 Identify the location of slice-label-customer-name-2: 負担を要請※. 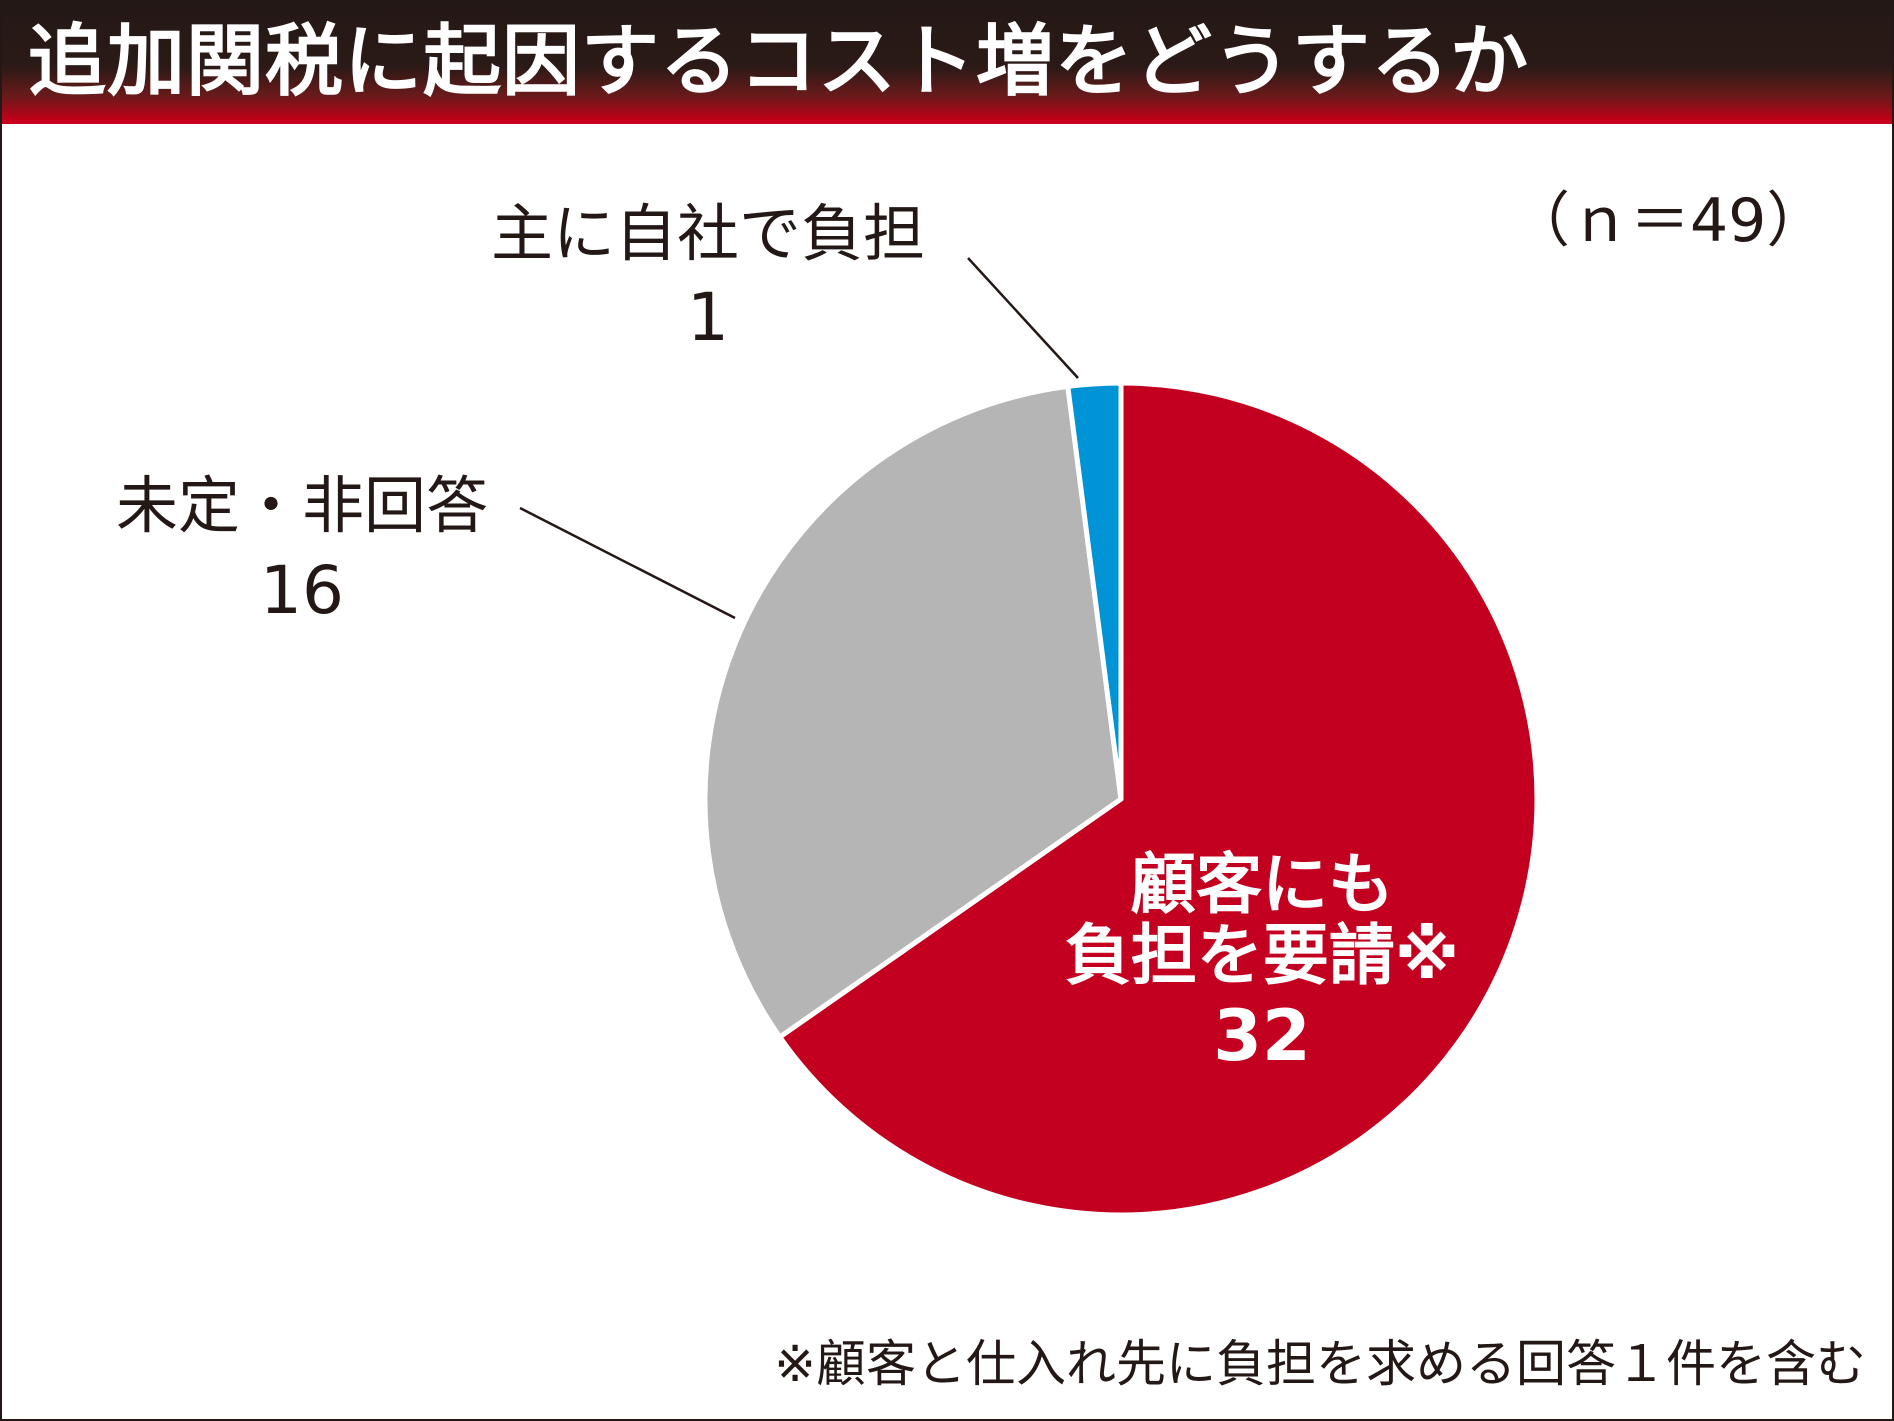
(1262, 955).